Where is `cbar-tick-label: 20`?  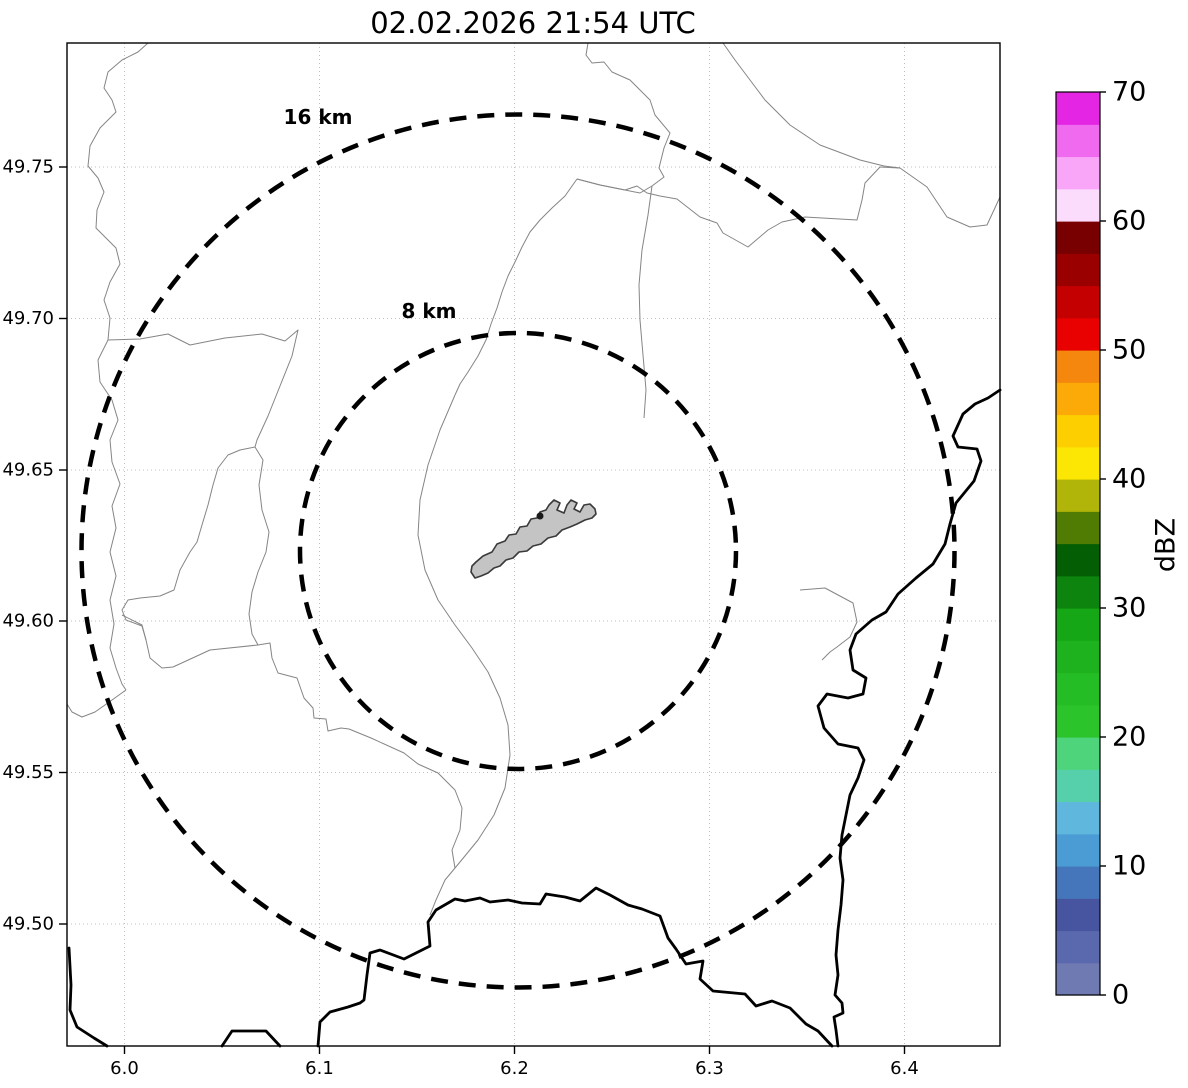 cbar-tick-label: 20 is located at coordinates (1129, 737).